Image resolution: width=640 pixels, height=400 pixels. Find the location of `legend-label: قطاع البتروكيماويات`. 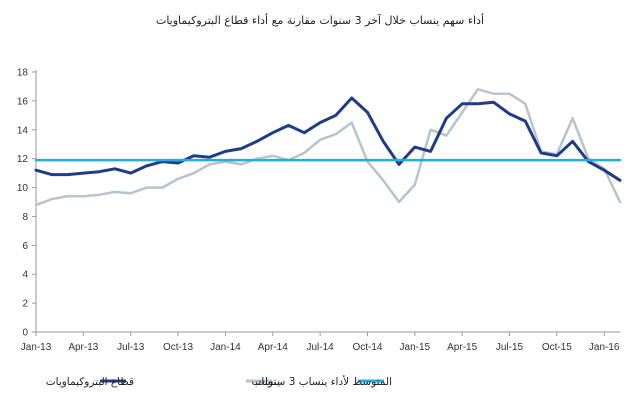

legend-label: قطاع البتروكيماويات is located at coordinates (90, 382).